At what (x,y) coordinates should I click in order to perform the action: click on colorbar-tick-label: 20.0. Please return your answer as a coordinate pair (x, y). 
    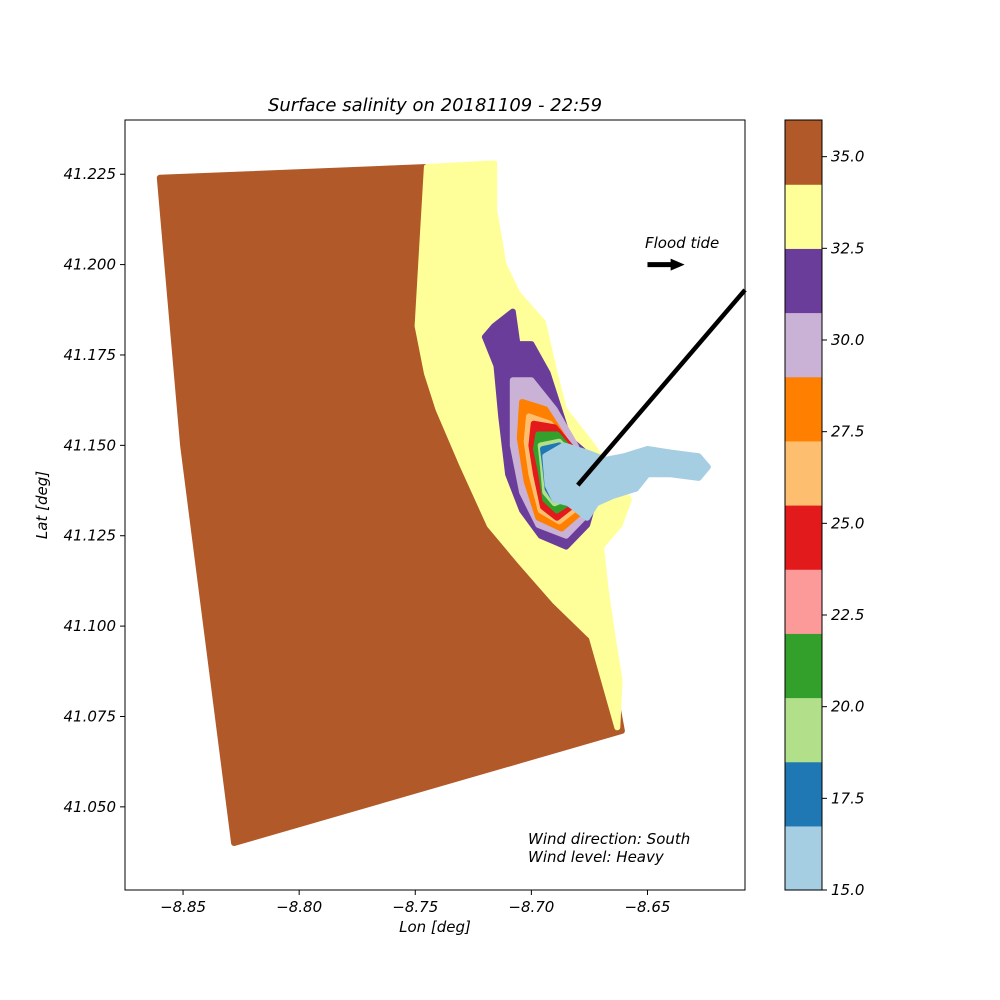
    Looking at the image, I should click on (847, 707).